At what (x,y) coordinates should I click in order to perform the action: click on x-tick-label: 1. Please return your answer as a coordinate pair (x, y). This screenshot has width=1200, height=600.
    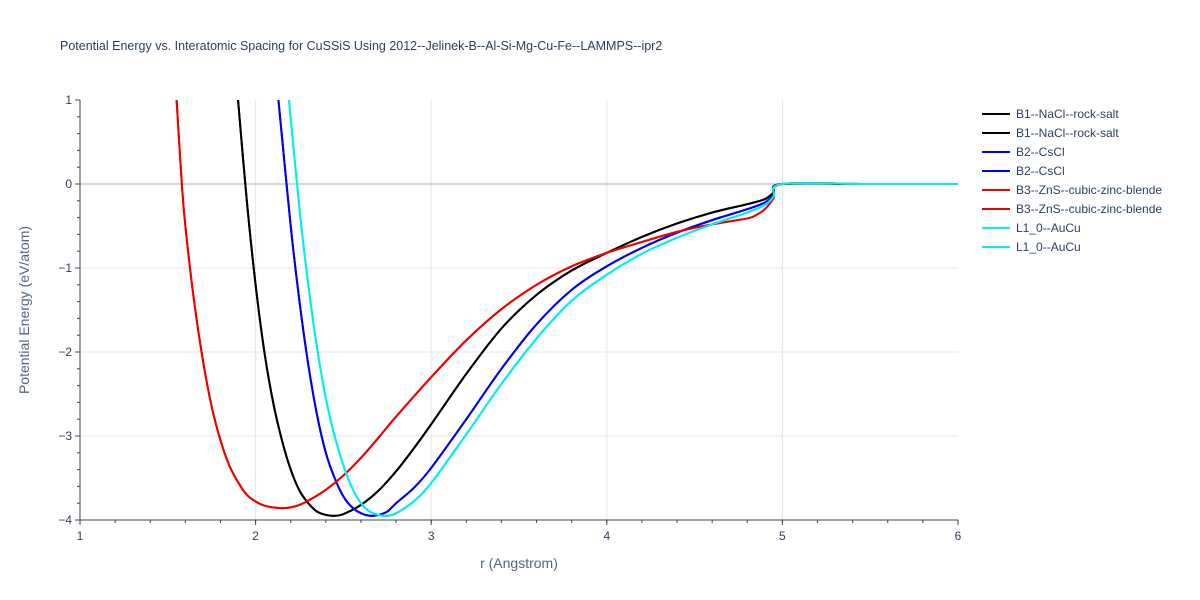
    Looking at the image, I should click on (80, 536).